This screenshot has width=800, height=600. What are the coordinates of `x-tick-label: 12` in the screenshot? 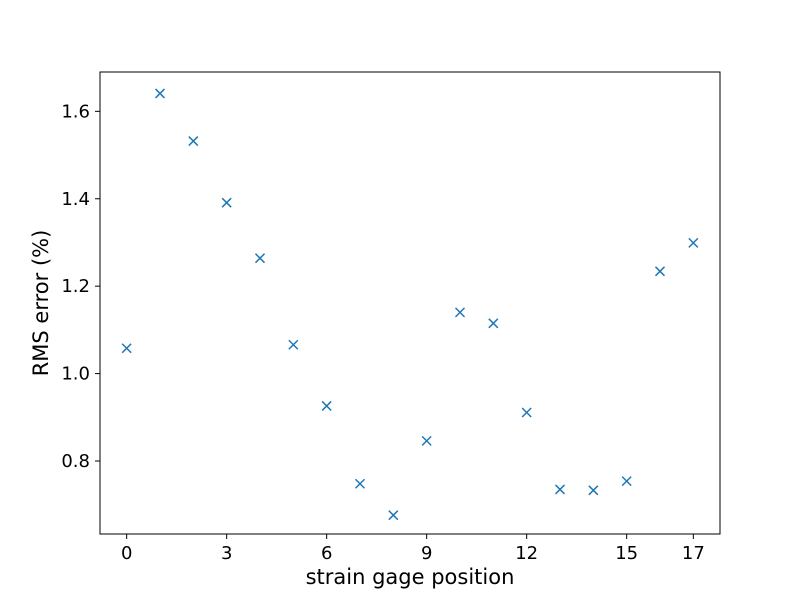 It's located at (526, 553).